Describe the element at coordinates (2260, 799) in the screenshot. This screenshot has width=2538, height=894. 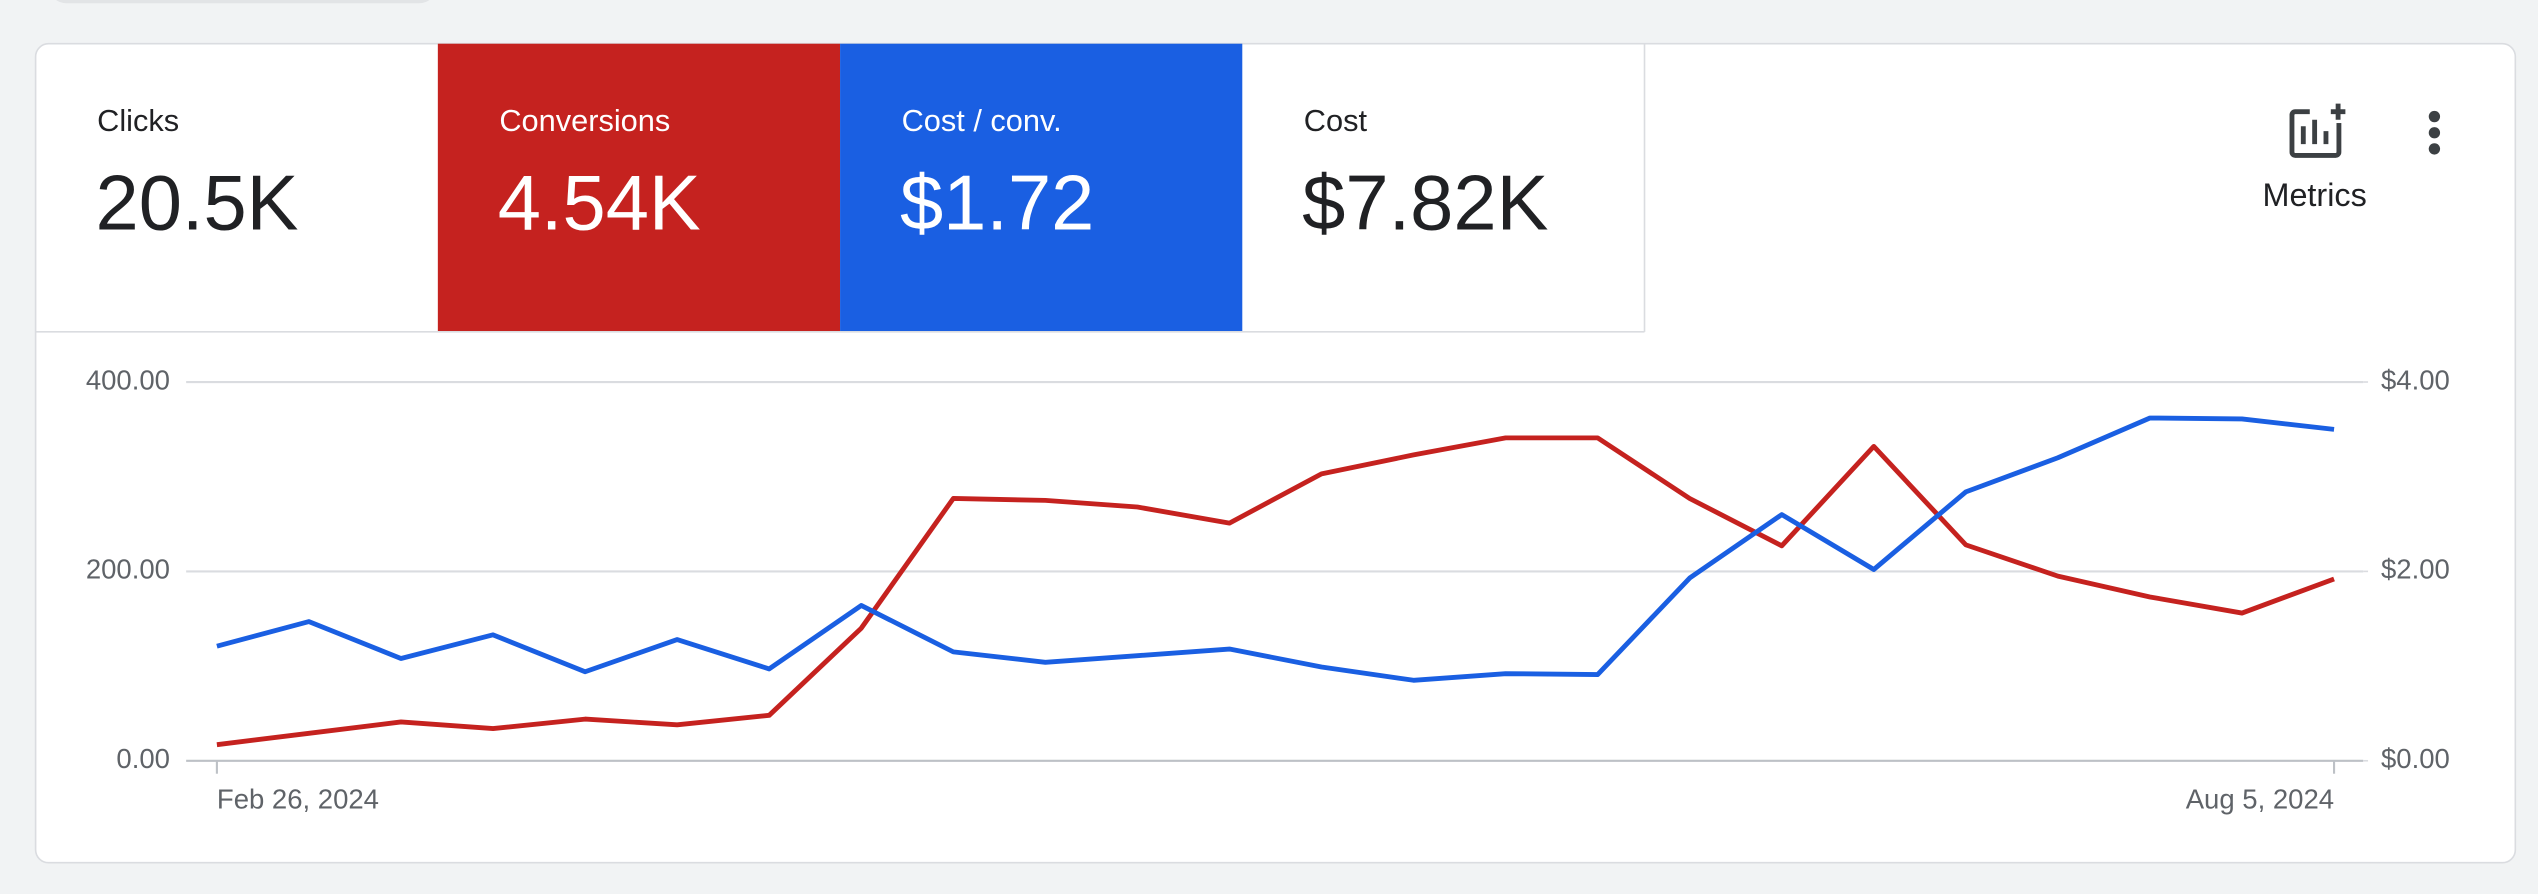
I see `x-tick-label: Aug 5, 2024` at that location.